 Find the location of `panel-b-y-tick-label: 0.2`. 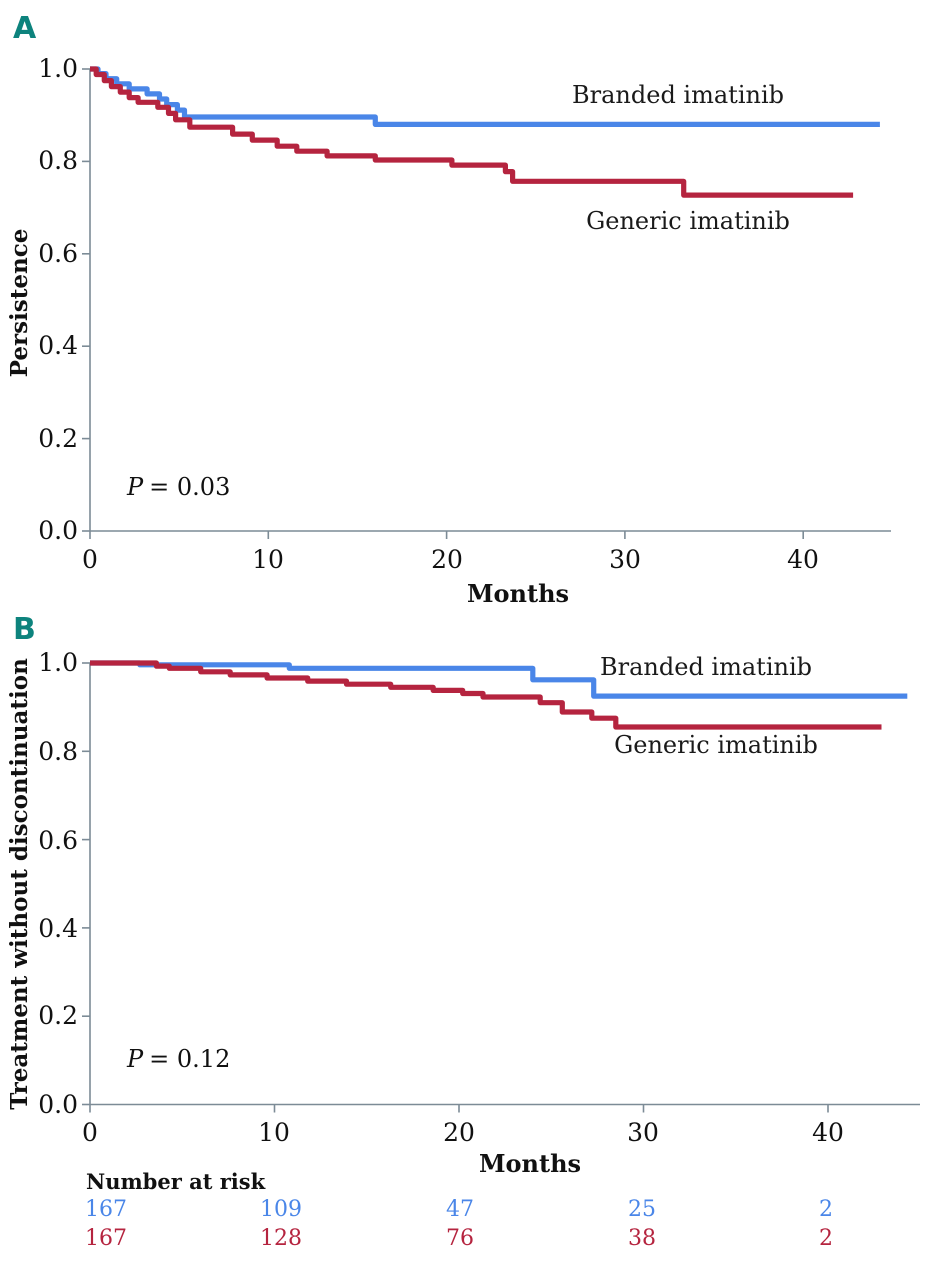

panel-b-y-tick-label: 0.2 is located at coordinates (58, 1015).